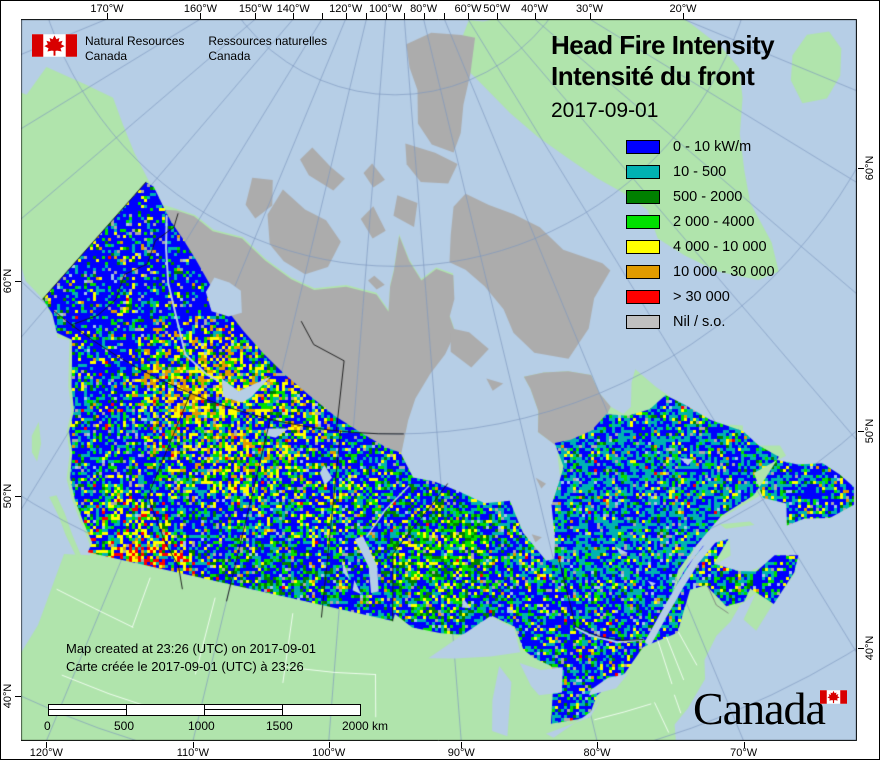 The width and height of the screenshot is (880, 760). I want to click on legend-item: 10 - 500, so click(700, 171).